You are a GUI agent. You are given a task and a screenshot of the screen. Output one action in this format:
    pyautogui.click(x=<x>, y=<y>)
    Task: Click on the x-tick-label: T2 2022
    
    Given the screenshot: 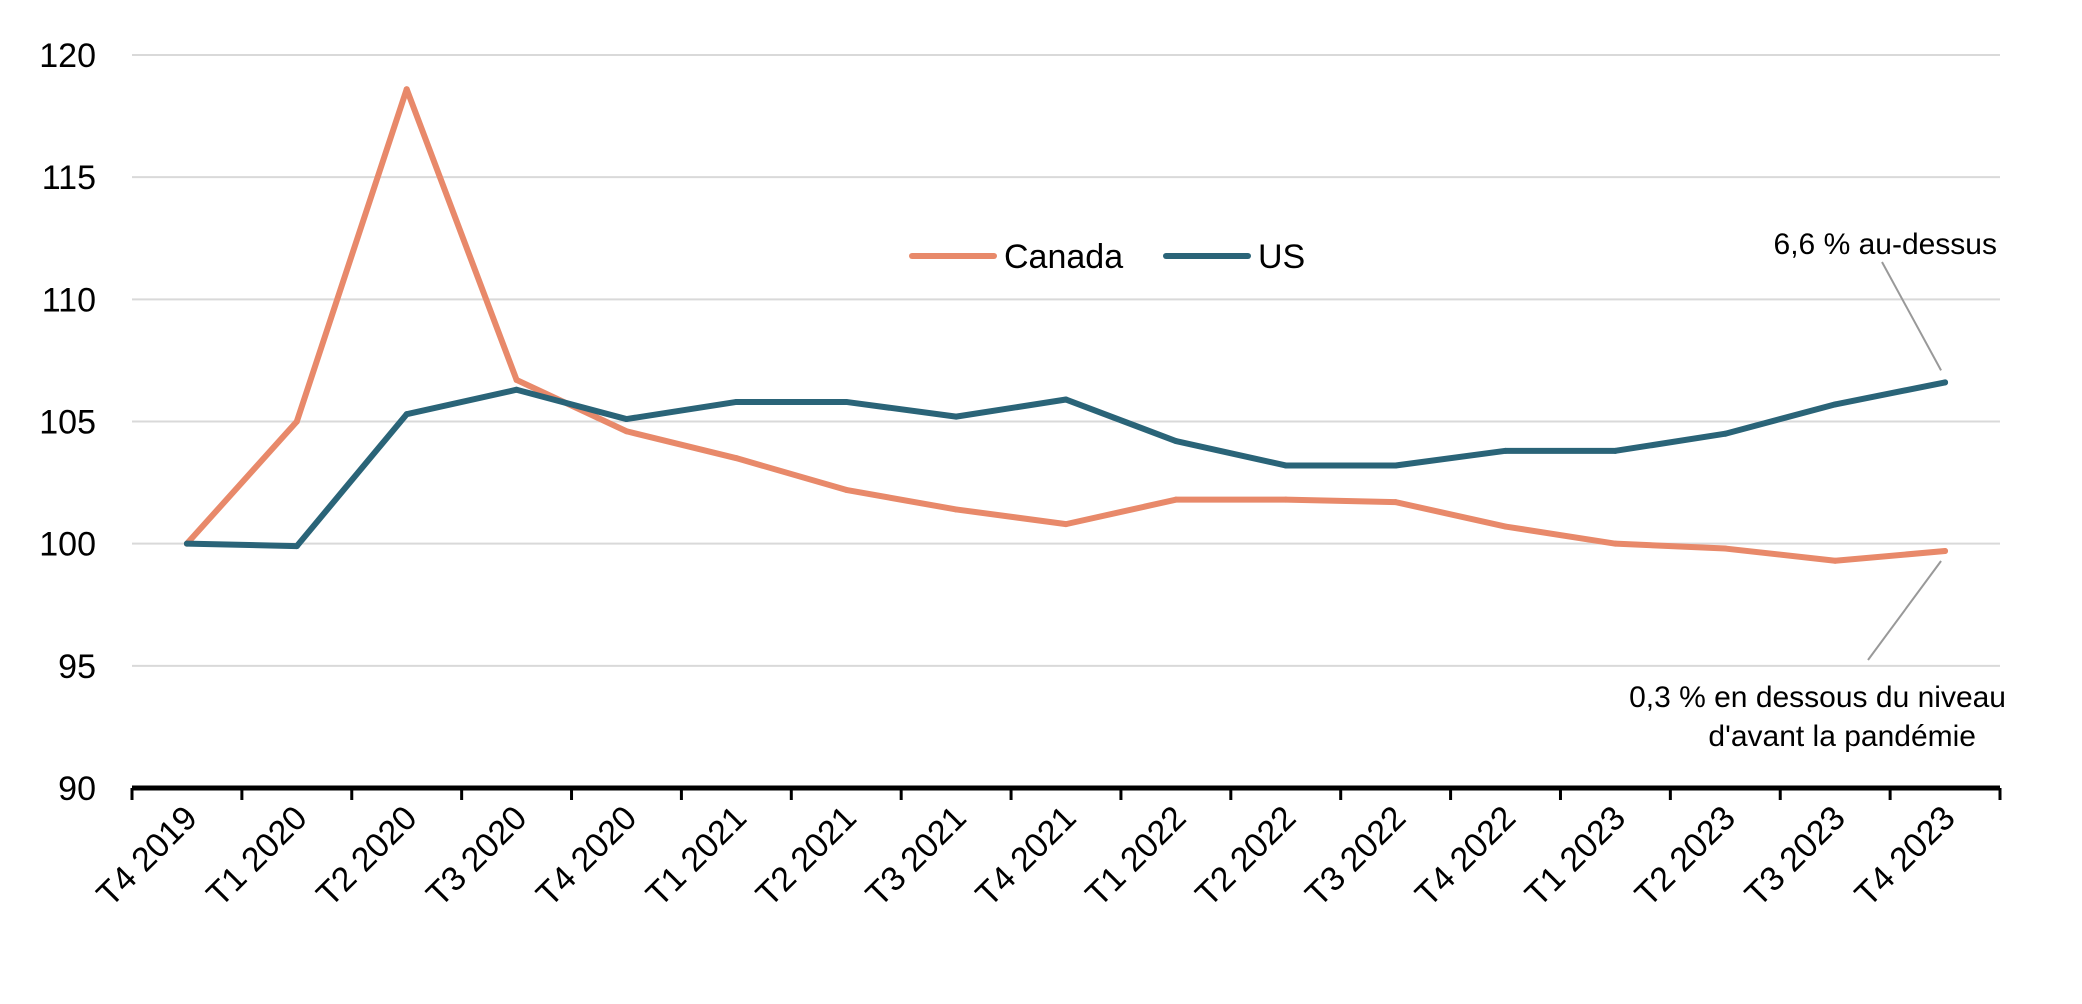 What is the action you would take?
    pyautogui.click(x=1245, y=856)
    